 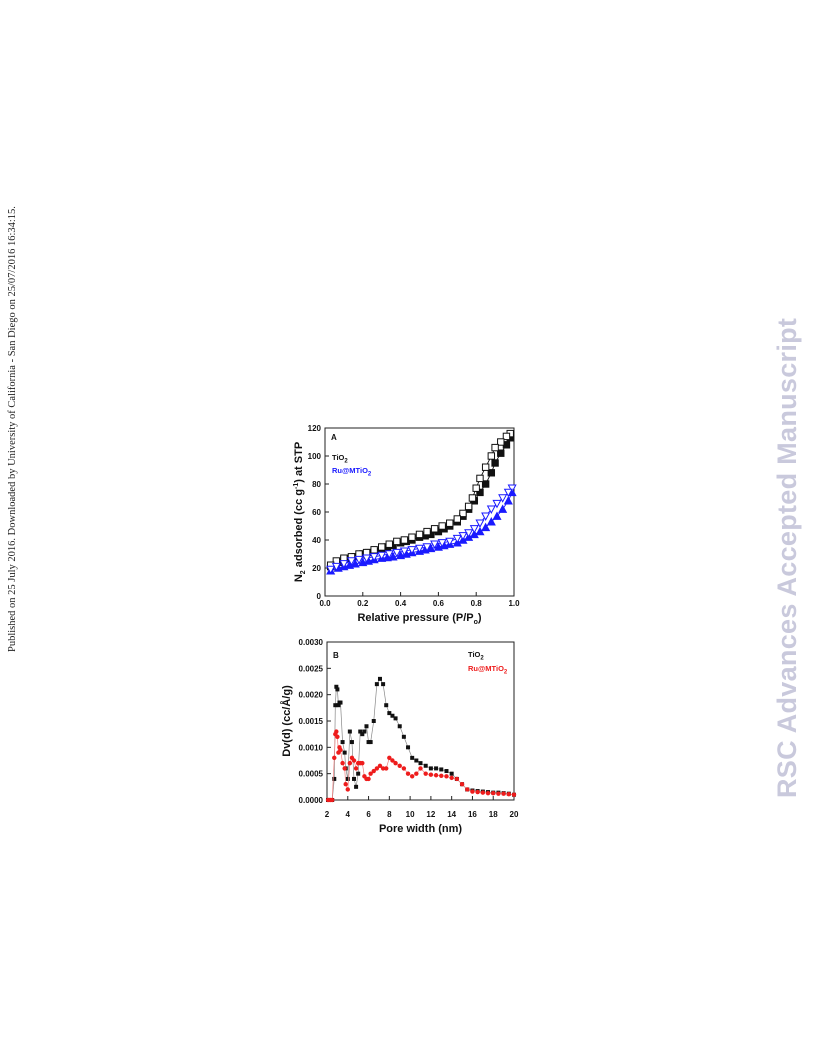 I want to click on legend-entry: TiO2, so click(x=340, y=459).